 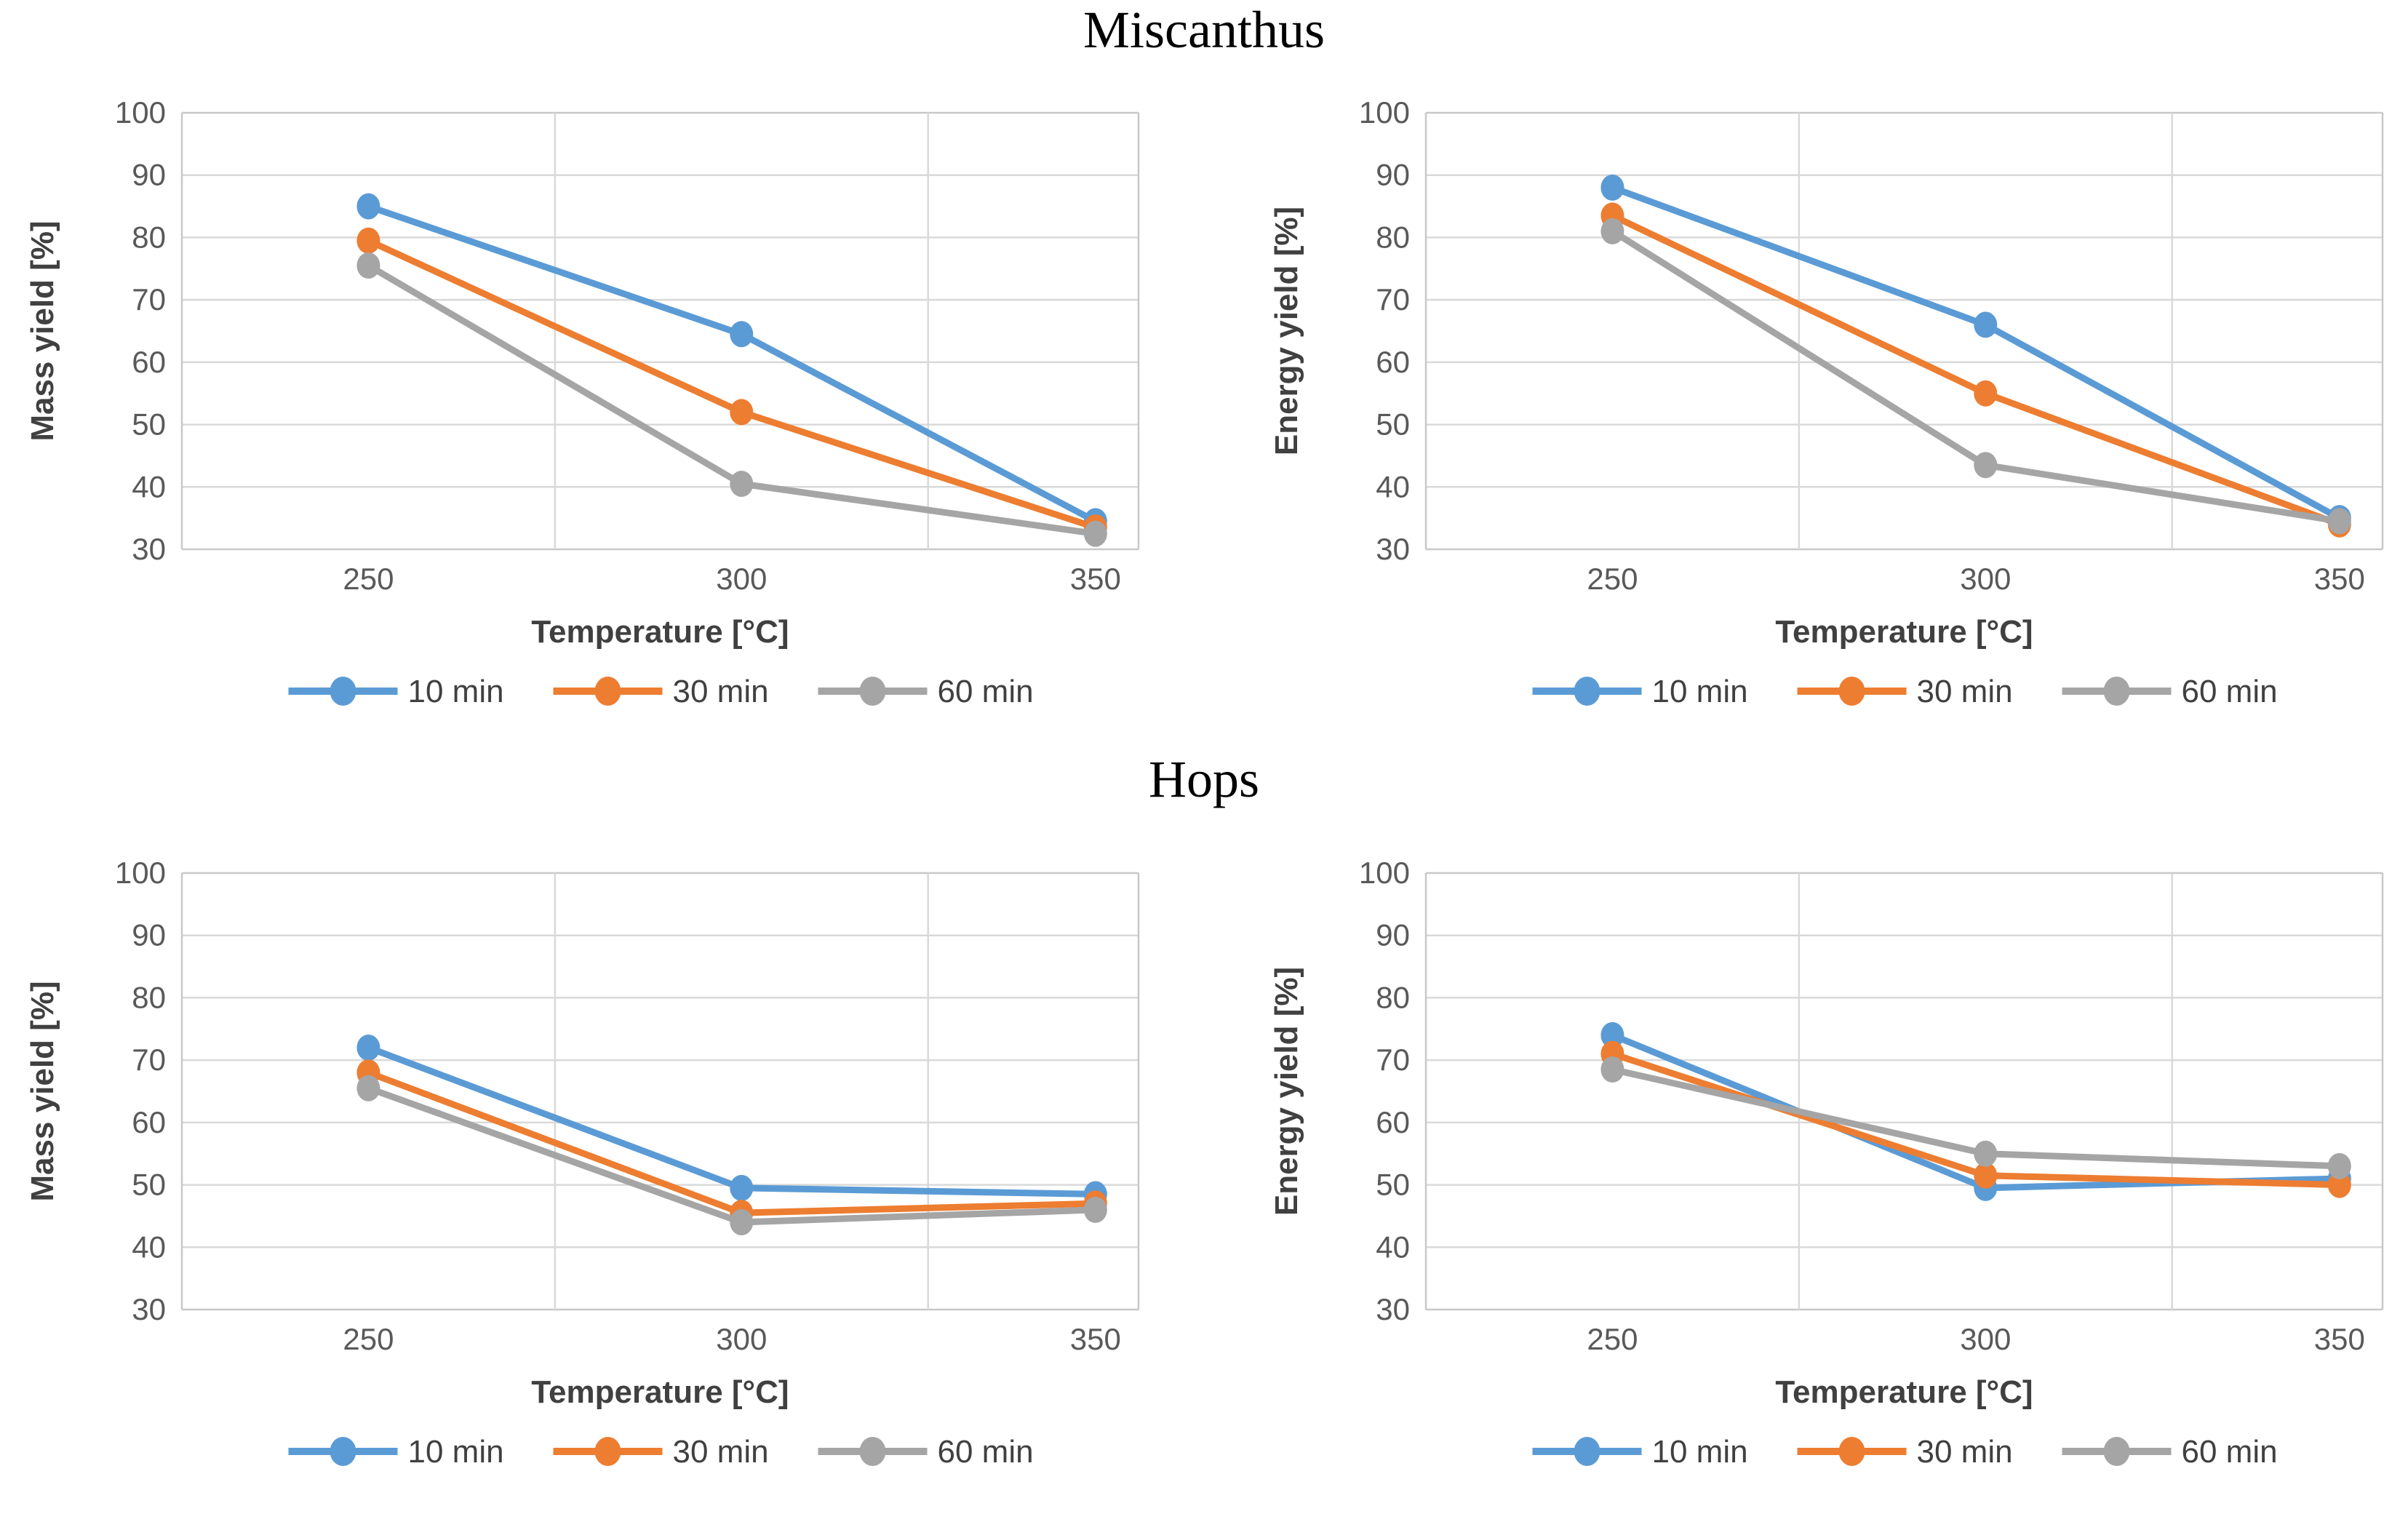 What do you see at coordinates (1393, 1247) in the screenshot?
I see `y-tick-label: 40` at bounding box center [1393, 1247].